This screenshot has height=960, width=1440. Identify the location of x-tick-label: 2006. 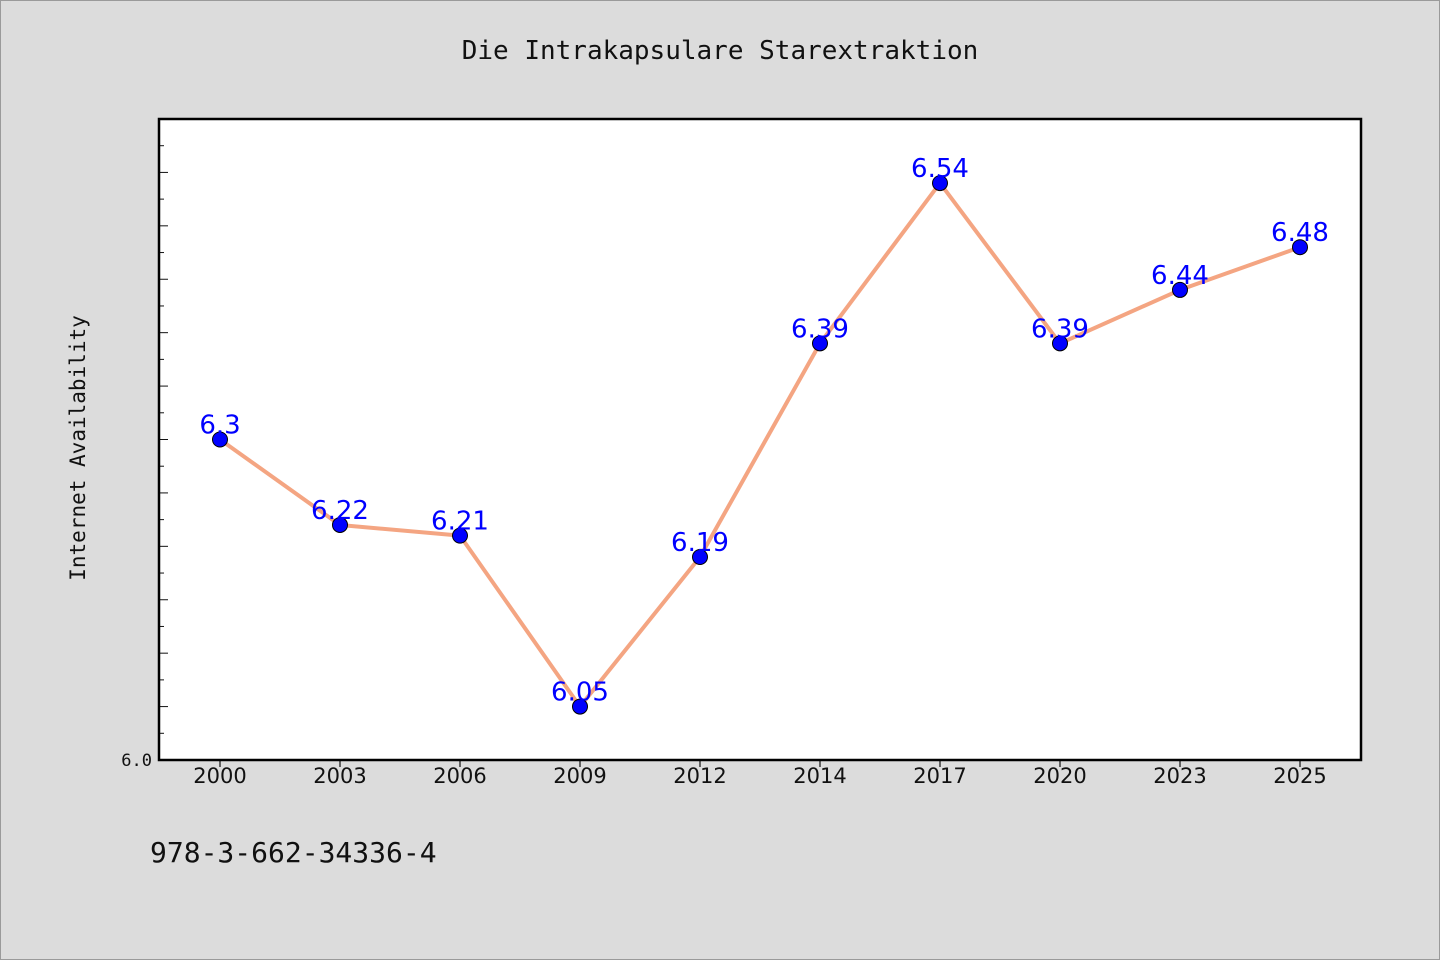
(459, 776).